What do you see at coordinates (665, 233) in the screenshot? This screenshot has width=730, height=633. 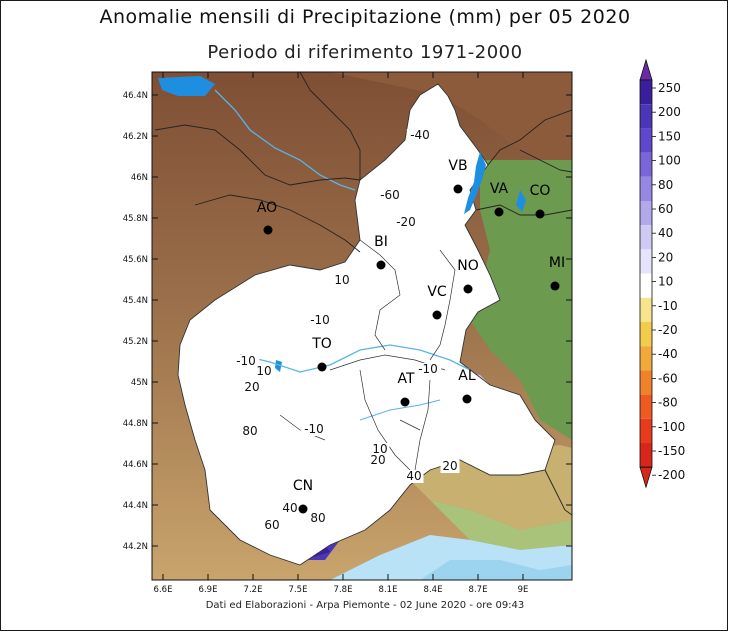 I see `colorbar-label: 40` at bounding box center [665, 233].